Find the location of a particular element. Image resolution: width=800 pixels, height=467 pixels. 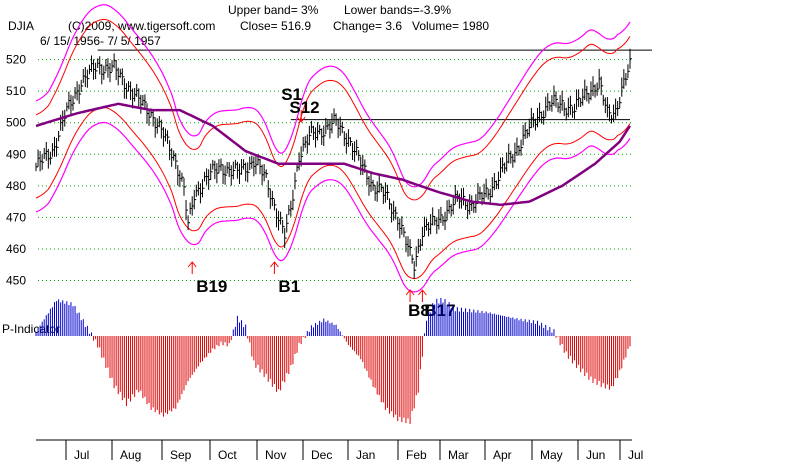

y-tick-label: 450 is located at coordinates (16, 281).